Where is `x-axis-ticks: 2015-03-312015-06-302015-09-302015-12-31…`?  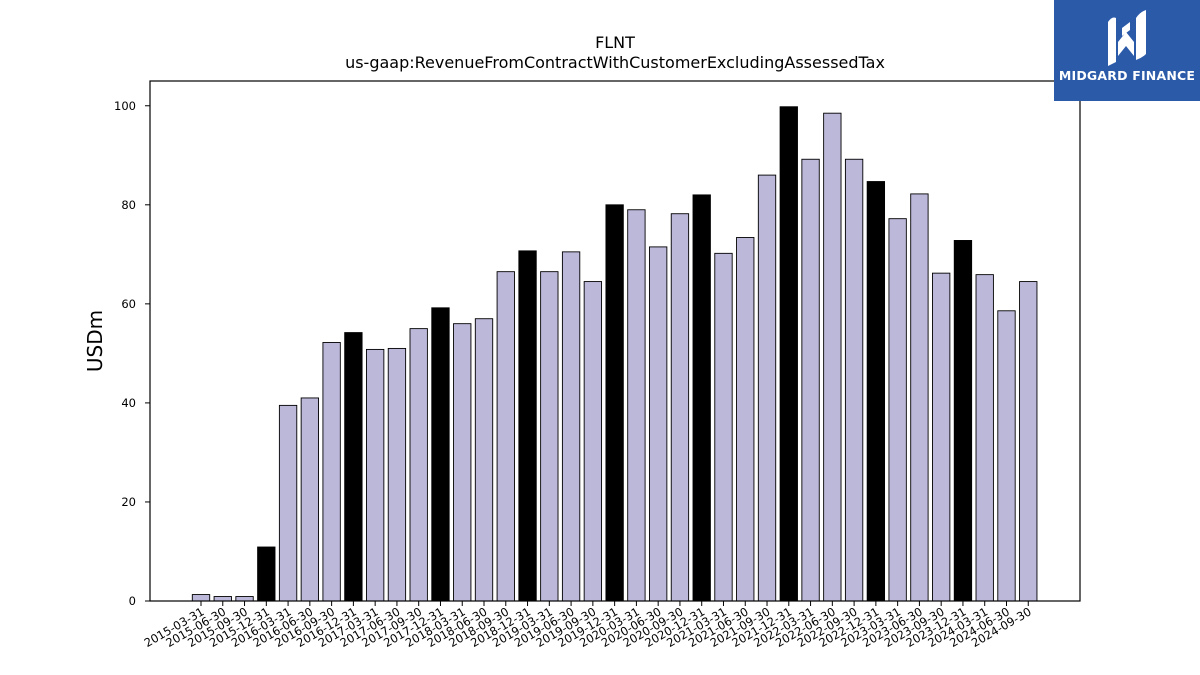 x-axis-ticks: 2015-03-312015-06-302015-09-302015-12-31… is located at coordinates (588, 625).